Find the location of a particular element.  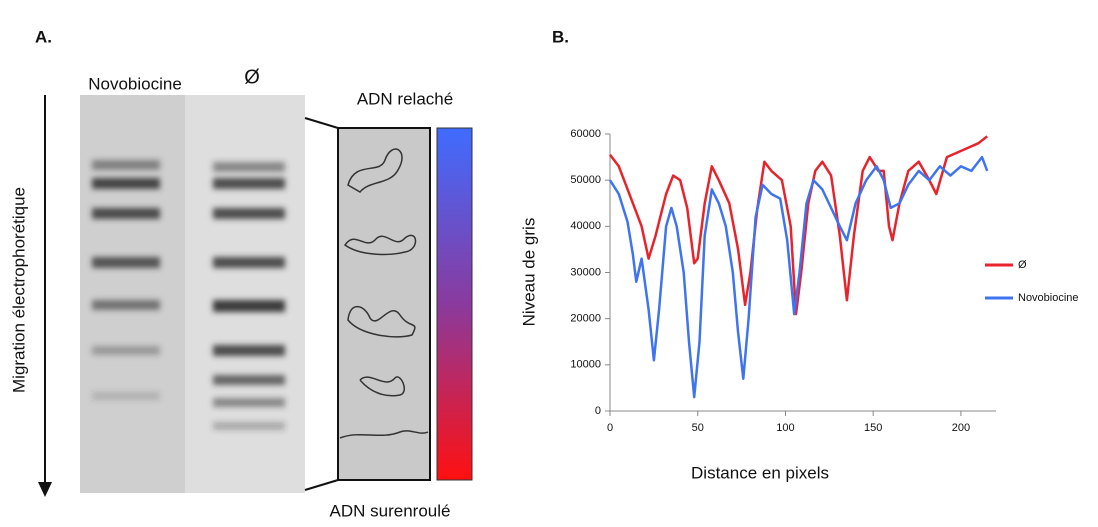

y-tick-label: 40000 is located at coordinates (585, 226).